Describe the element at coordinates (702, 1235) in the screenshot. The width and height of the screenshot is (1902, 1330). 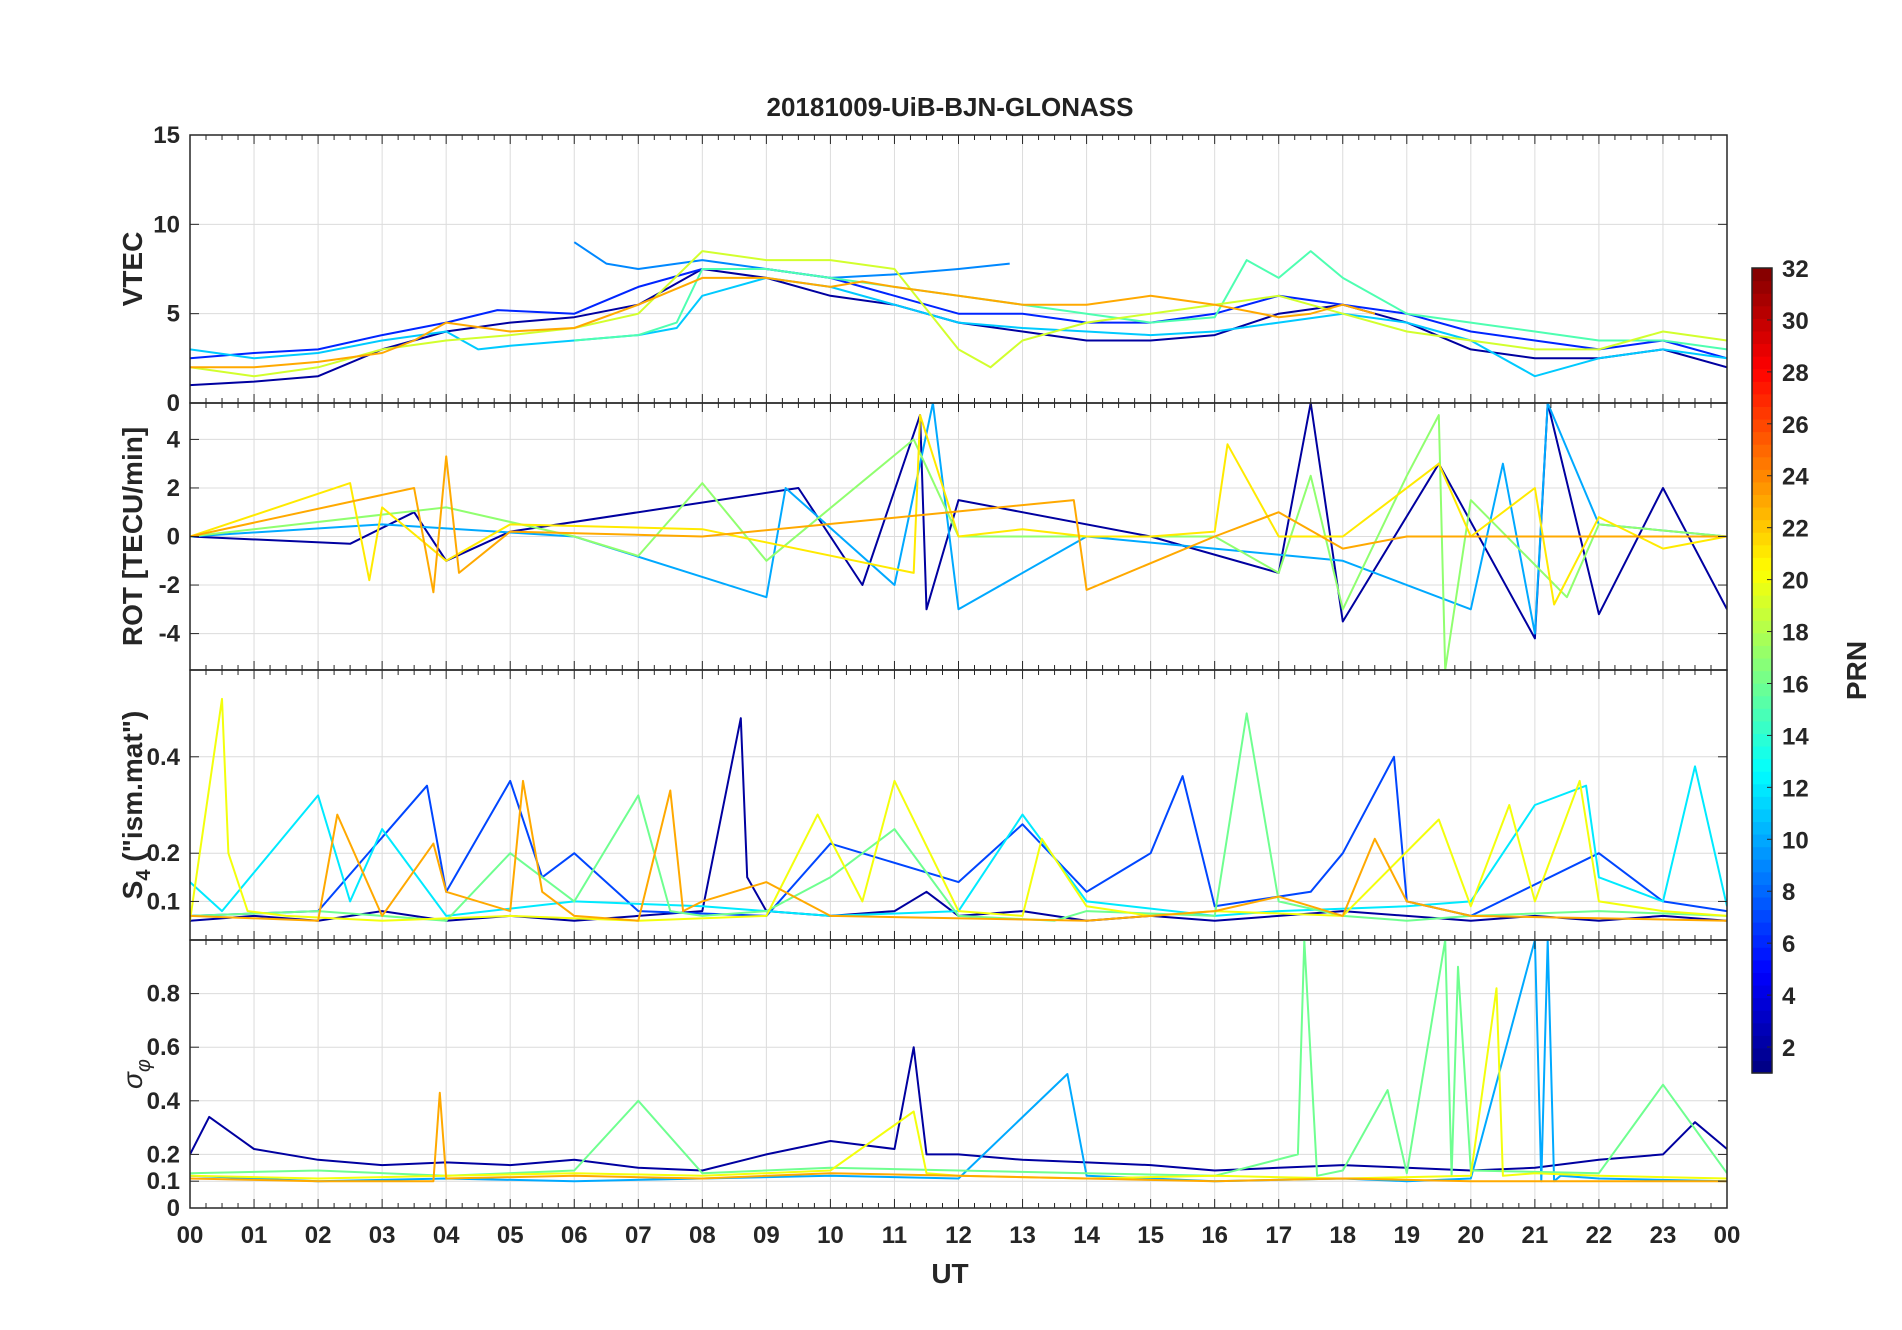
I see `x-tick-label: 08` at that location.